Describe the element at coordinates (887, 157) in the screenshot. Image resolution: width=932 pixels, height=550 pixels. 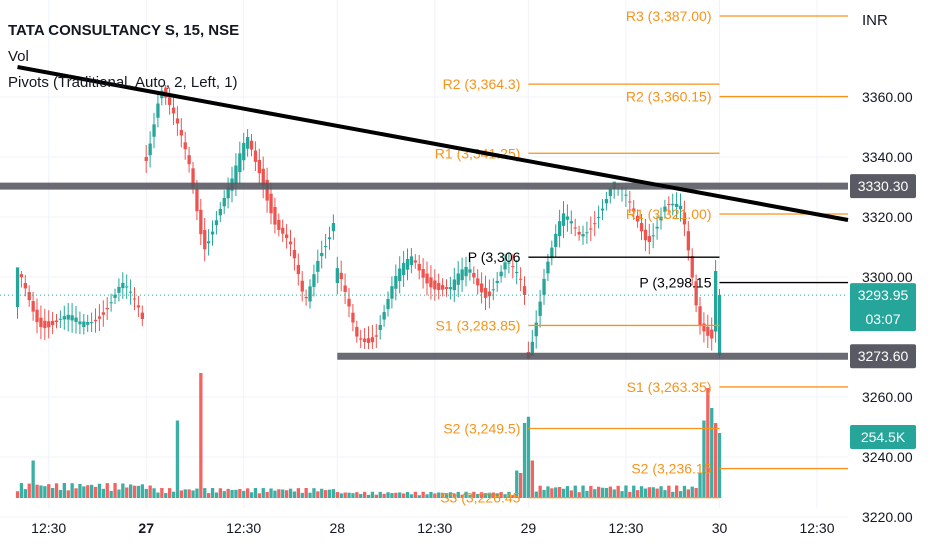
I see `y-tick-label: 3340.00` at that location.